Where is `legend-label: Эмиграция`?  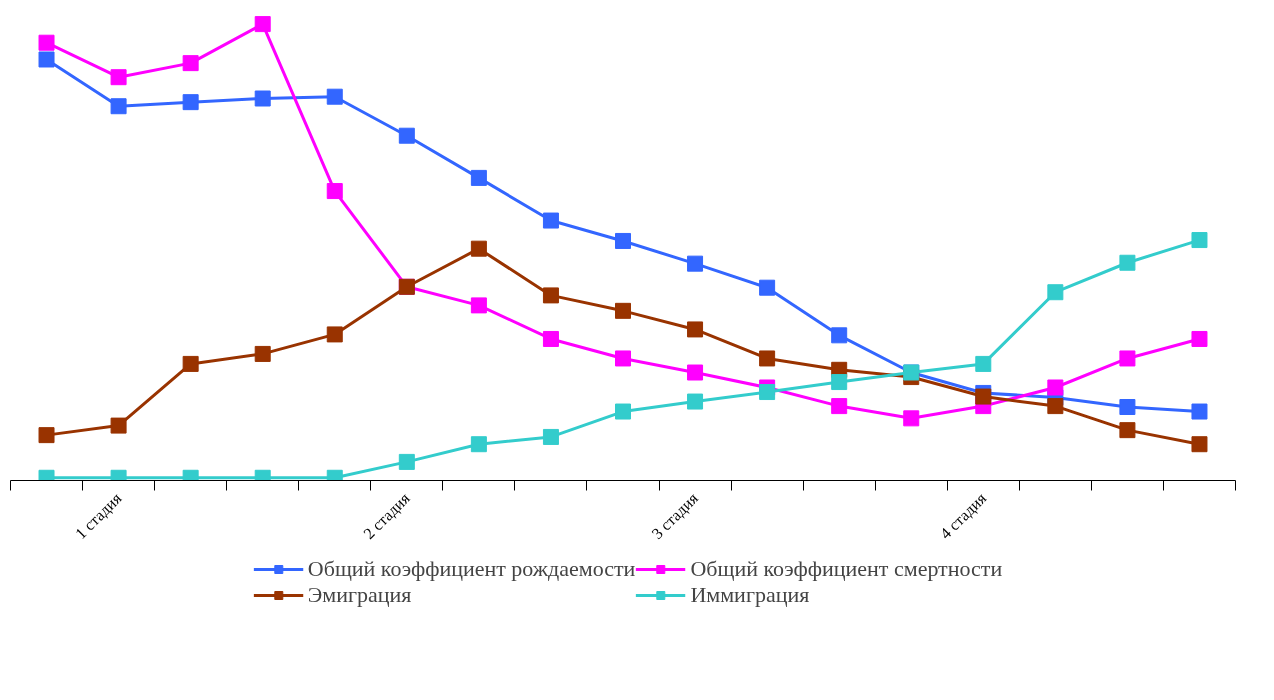 legend-label: Эмиграция is located at coordinates (359, 595).